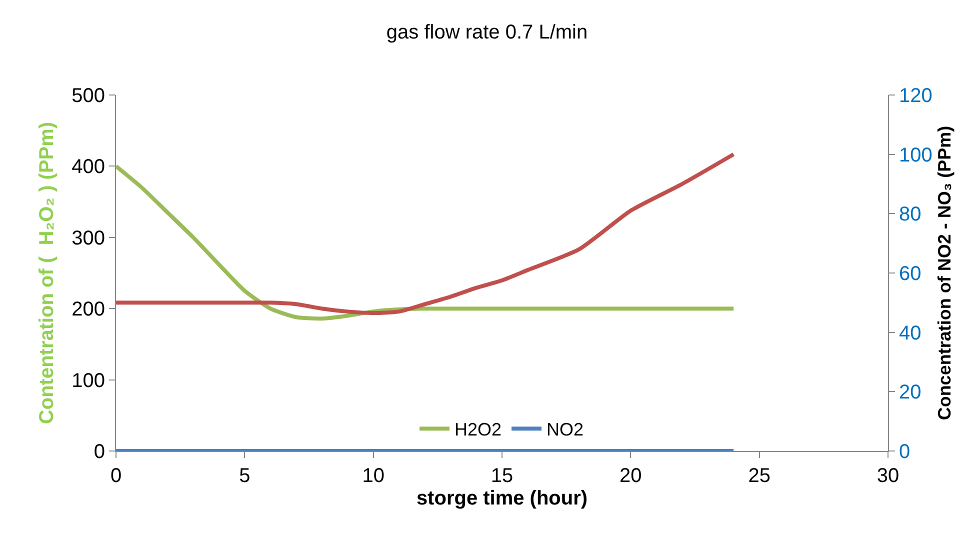 The image size is (974, 546). Describe the element at coordinates (502, 499) in the screenshot. I see `x-axis-title: storge time (hour)` at that location.